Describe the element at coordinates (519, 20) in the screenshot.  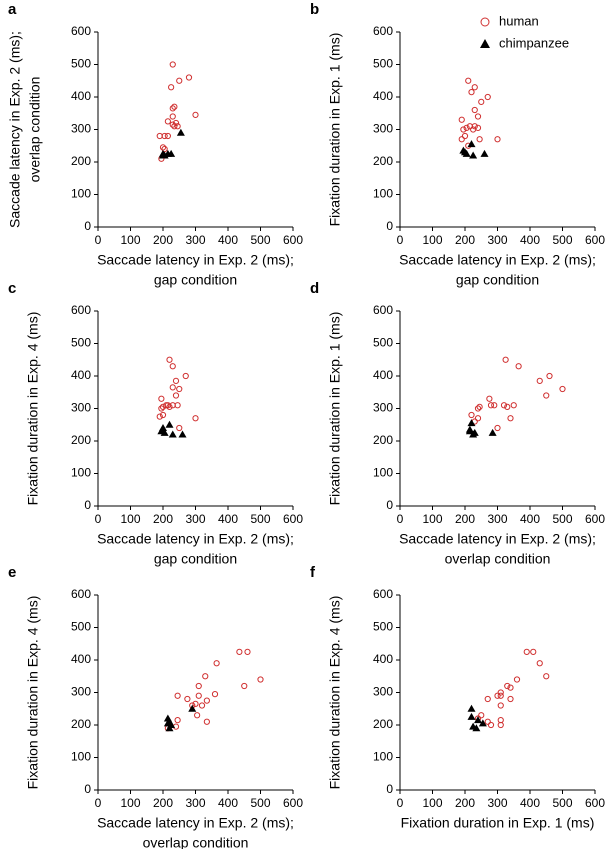
I see `legend-label: human` at that location.